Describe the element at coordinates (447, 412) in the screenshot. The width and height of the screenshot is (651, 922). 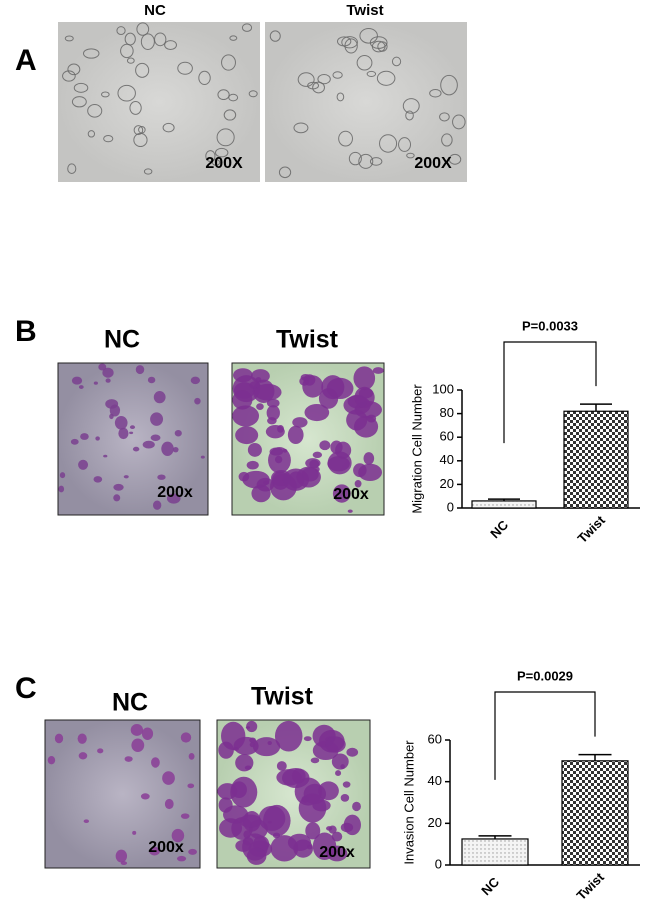
I see `y-tick-label: 80` at that location.